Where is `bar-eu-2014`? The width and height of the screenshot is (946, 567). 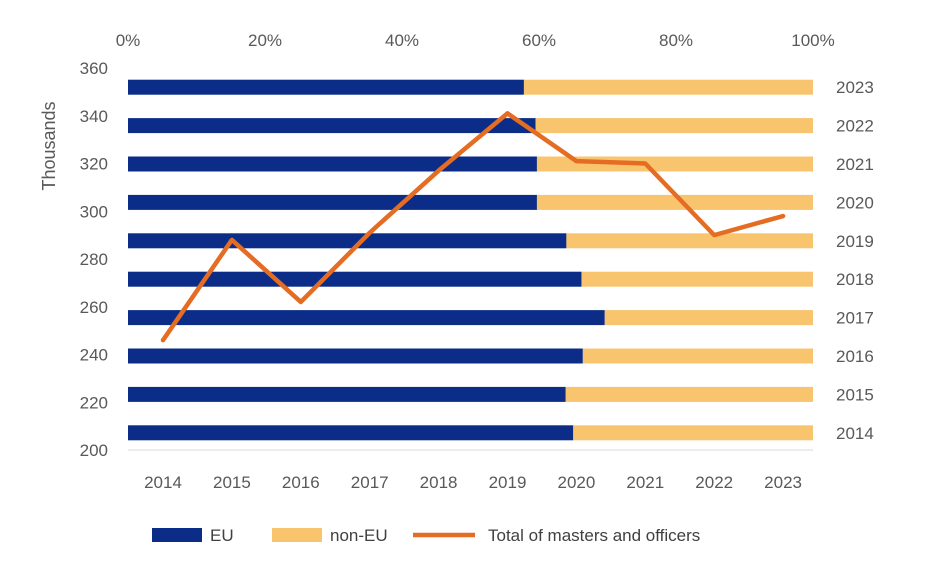 bar-eu-2014 is located at coordinates (351, 433).